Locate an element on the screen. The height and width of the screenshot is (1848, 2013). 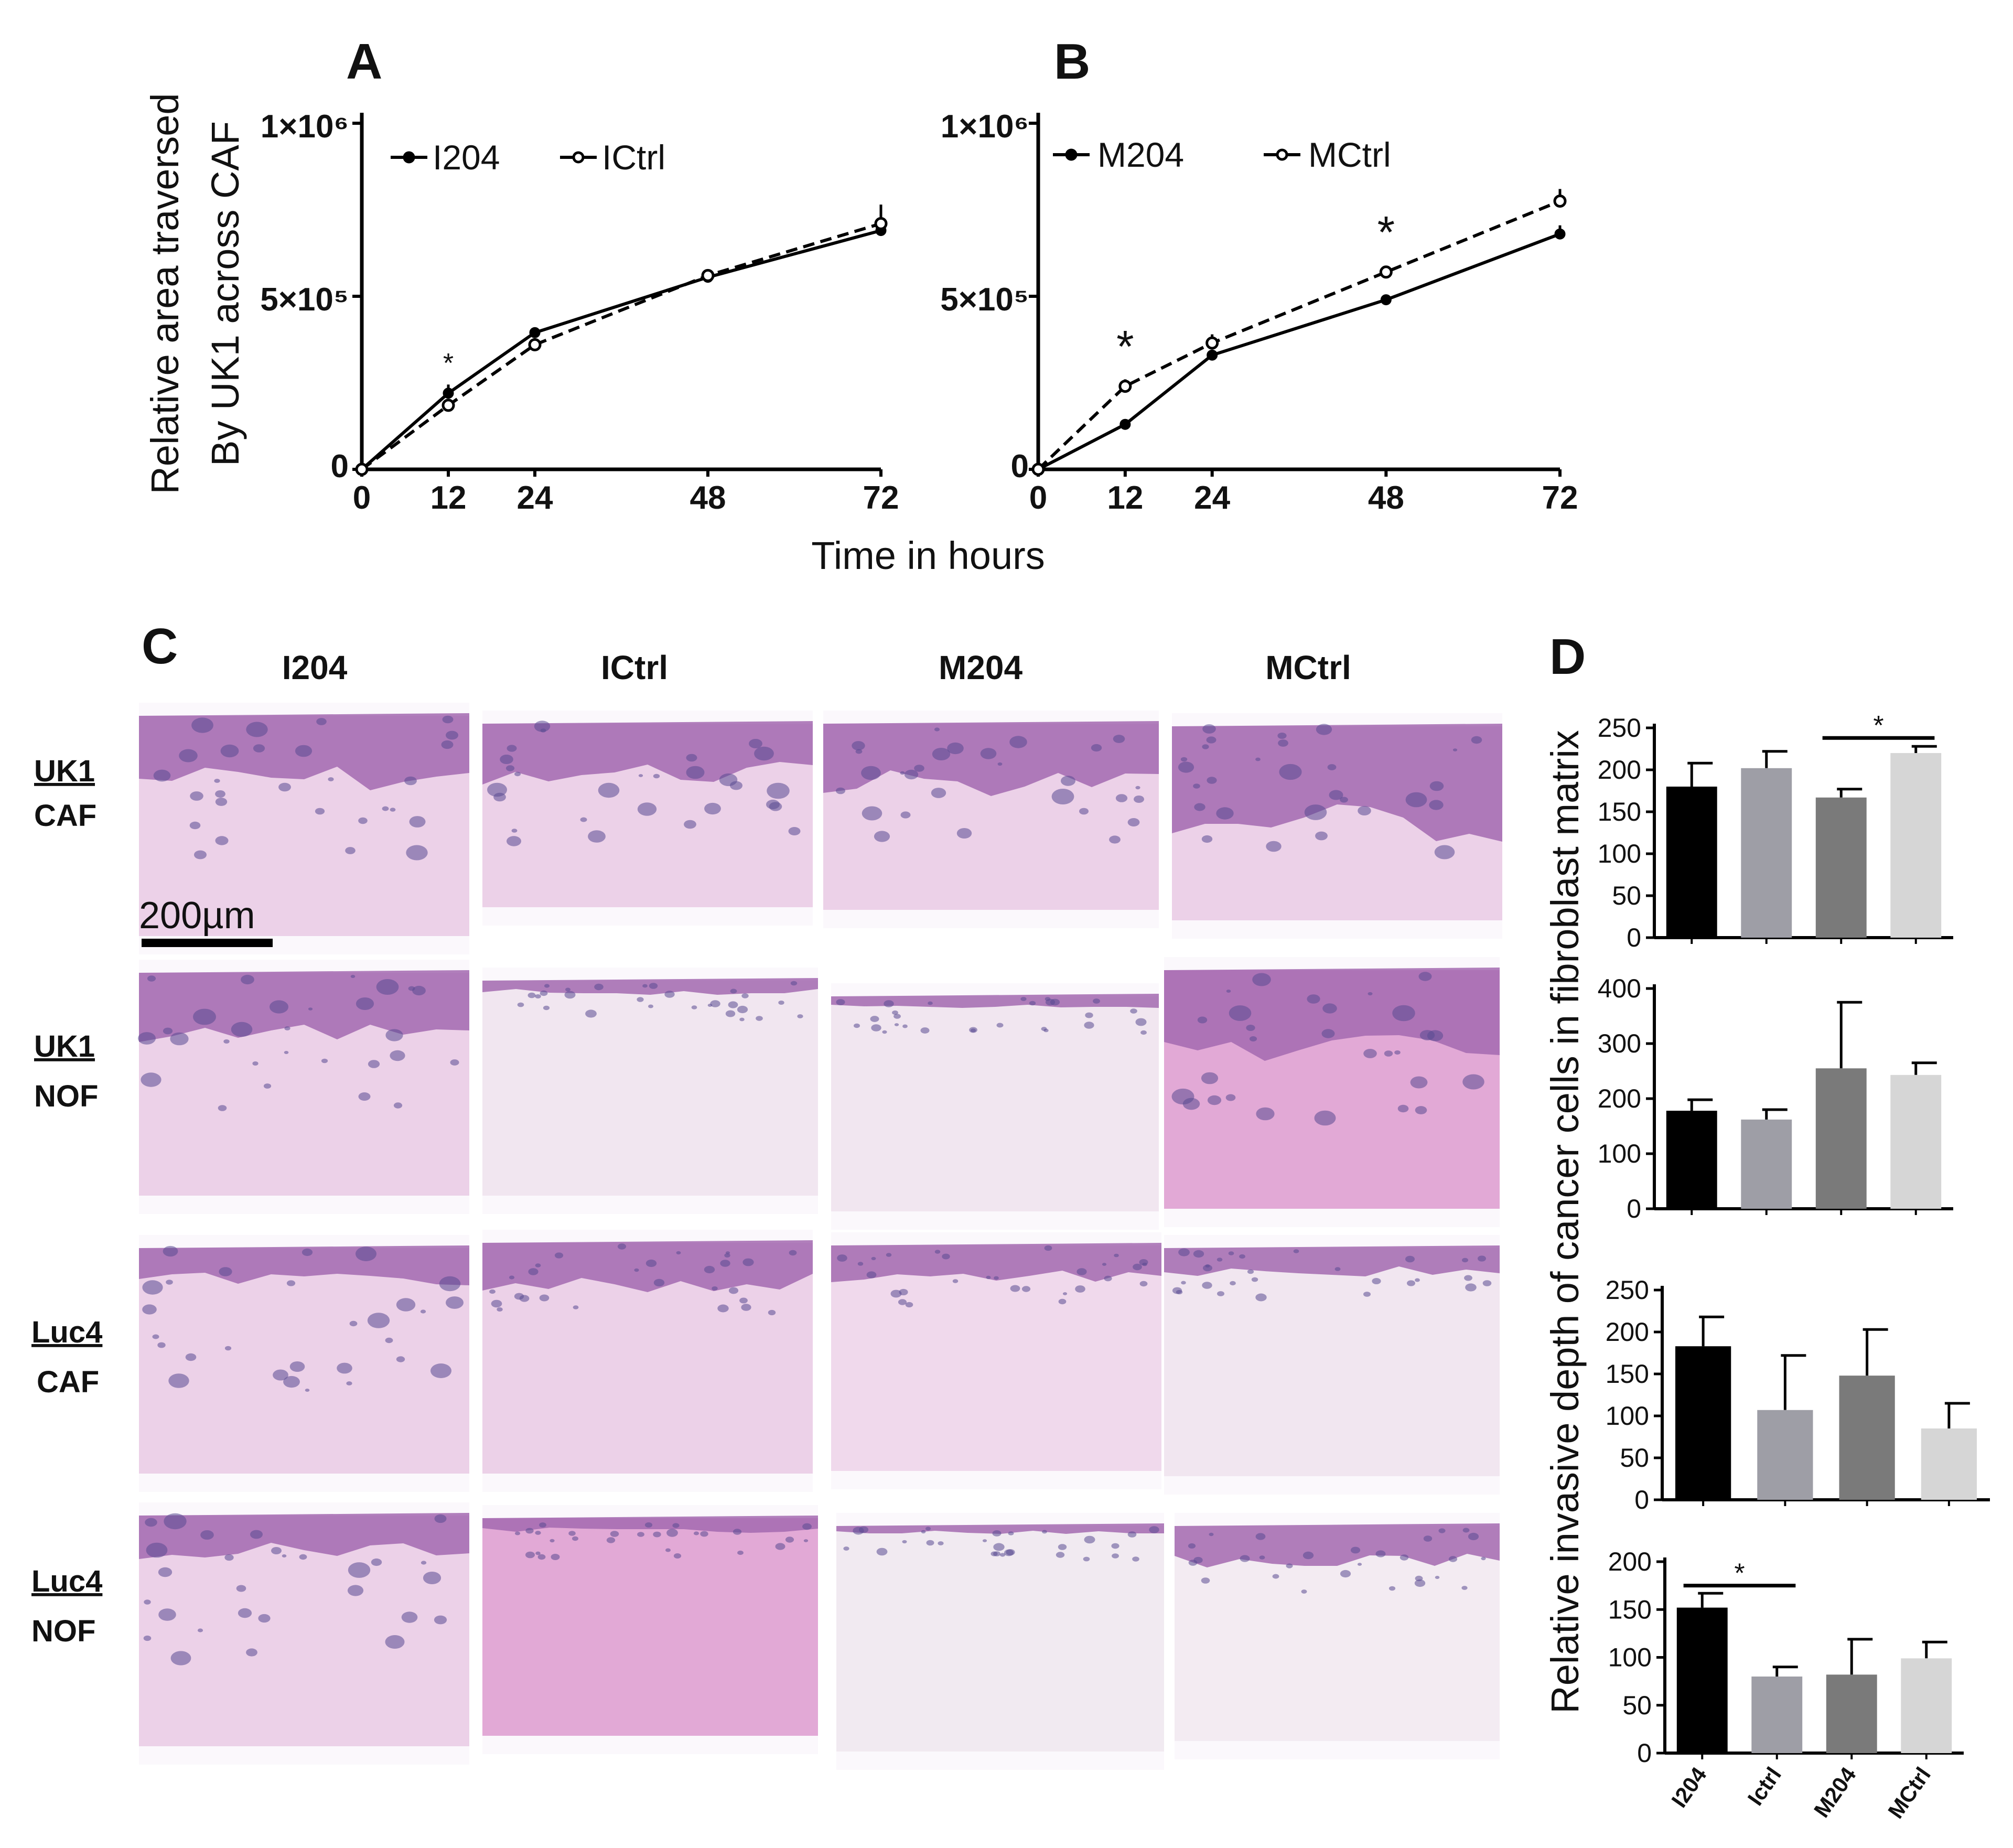
chart-D2-ytick-label-1: 100 is located at coordinates (1619, 1153).